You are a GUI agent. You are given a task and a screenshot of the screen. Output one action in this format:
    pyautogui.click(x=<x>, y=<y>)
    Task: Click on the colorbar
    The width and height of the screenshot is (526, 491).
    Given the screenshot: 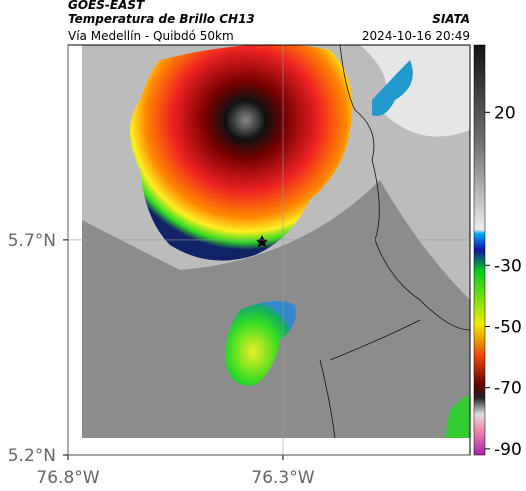 What is the action you would take?
    pyautogui.click(x=479, y=250)
    